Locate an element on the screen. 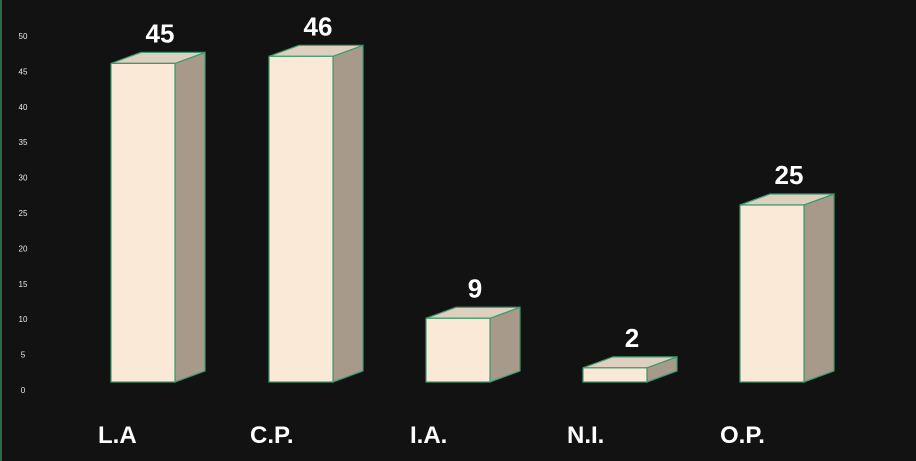  bar-la is located at coordinates (158, 217).